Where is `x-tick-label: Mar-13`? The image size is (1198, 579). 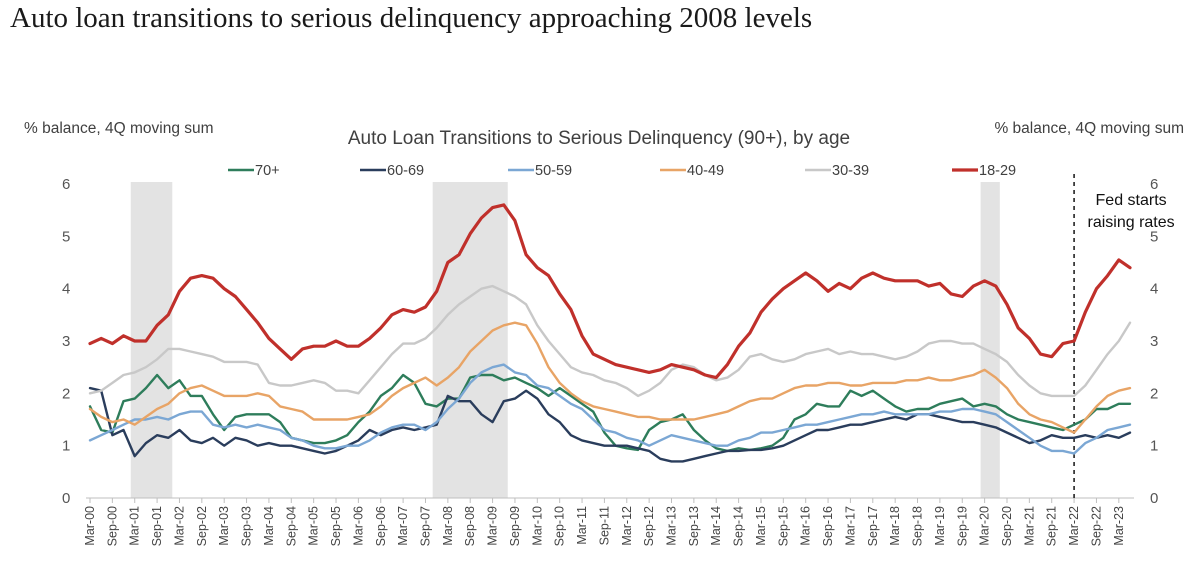
x-tick-label: Mar-13 is located at coordinates (672, 526).